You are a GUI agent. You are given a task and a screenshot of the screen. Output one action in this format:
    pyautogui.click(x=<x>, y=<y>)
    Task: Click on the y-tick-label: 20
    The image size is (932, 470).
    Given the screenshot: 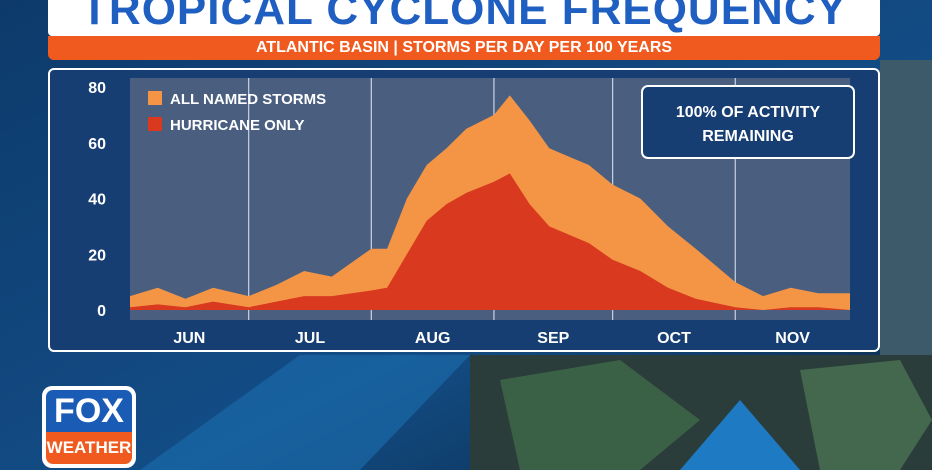 What is the action you would take?
    pyautogui.click(x=97, y=255)
    